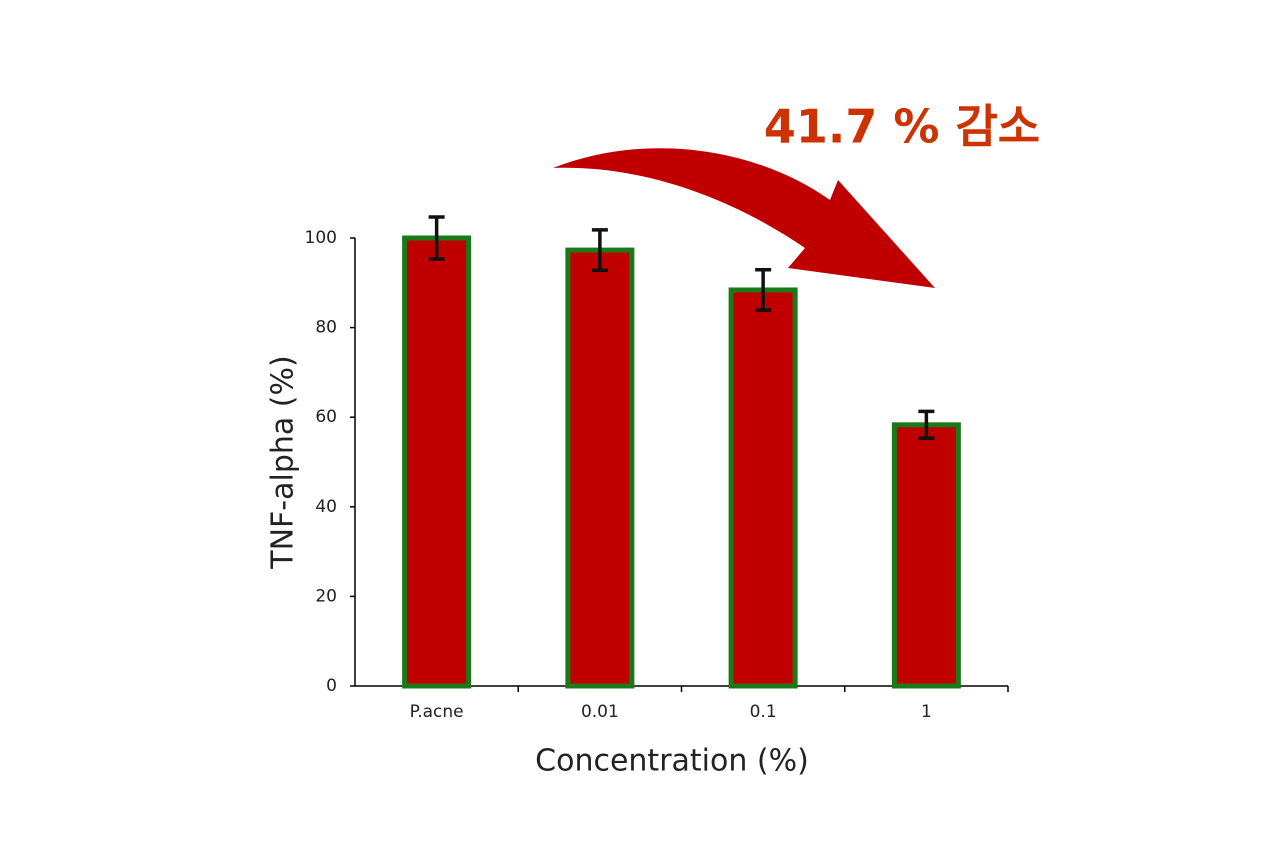 This screenshot has width=1280, height=859. I want to click on y-tick-label: 80, so click(326, 328).